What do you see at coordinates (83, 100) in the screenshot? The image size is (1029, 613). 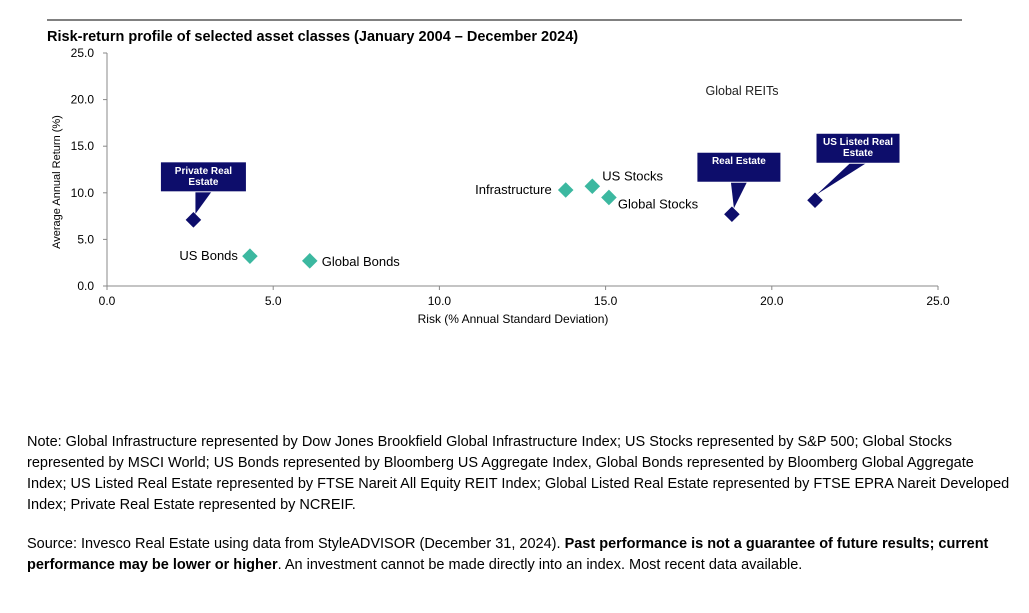 I see `y-tick-label: 20.0` at bounding box center [83, 100].